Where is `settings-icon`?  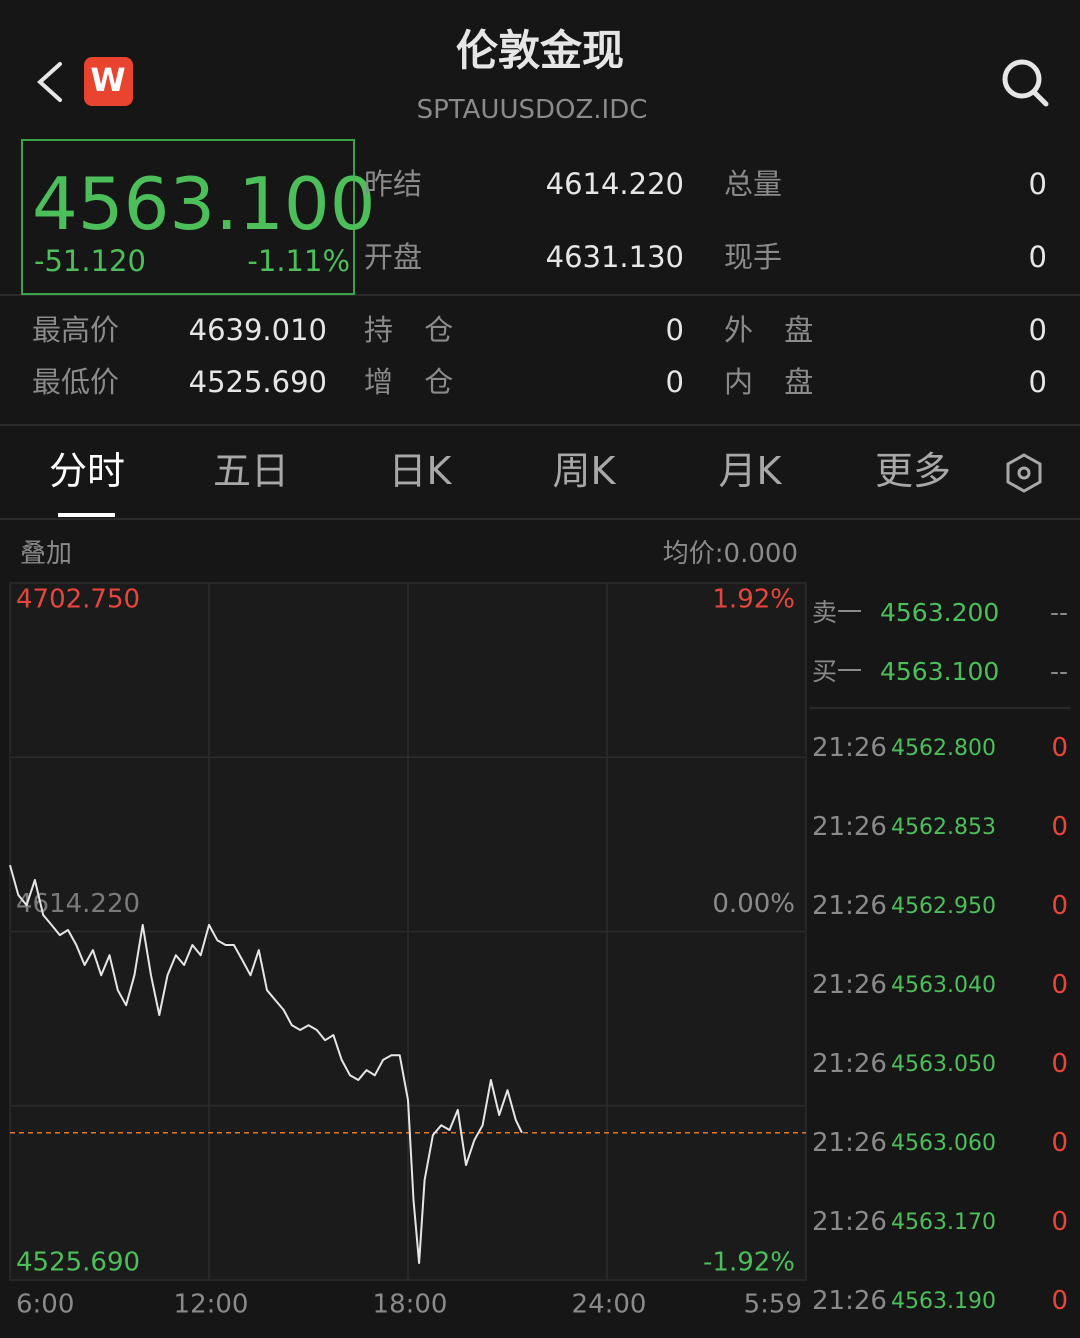
settings-icon is located at coordinates (1024, 473).